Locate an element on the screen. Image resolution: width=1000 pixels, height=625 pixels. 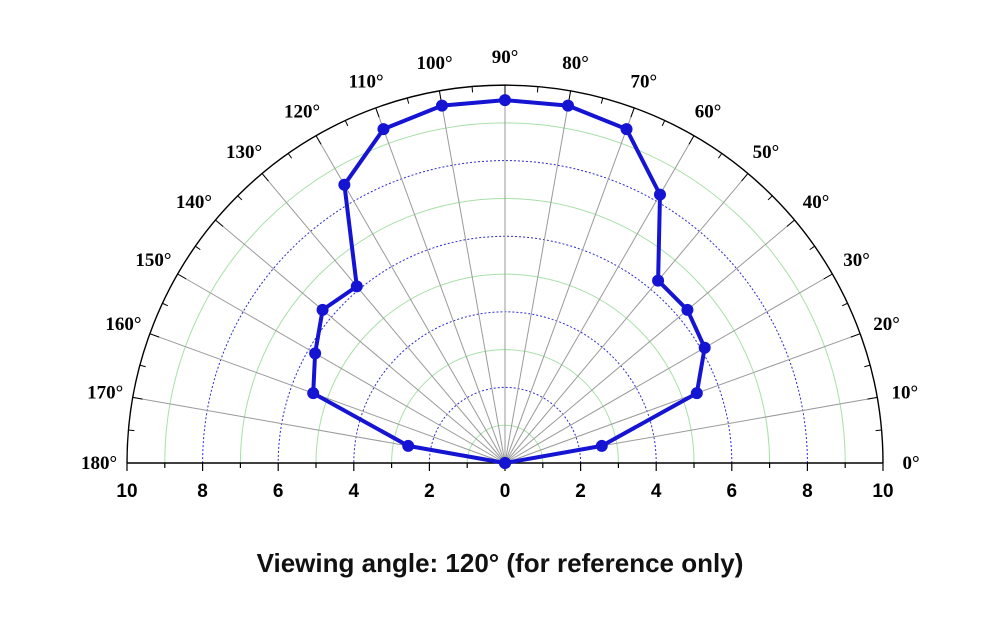
angle-tick-label: 20° is located at coordinates (886, 324).